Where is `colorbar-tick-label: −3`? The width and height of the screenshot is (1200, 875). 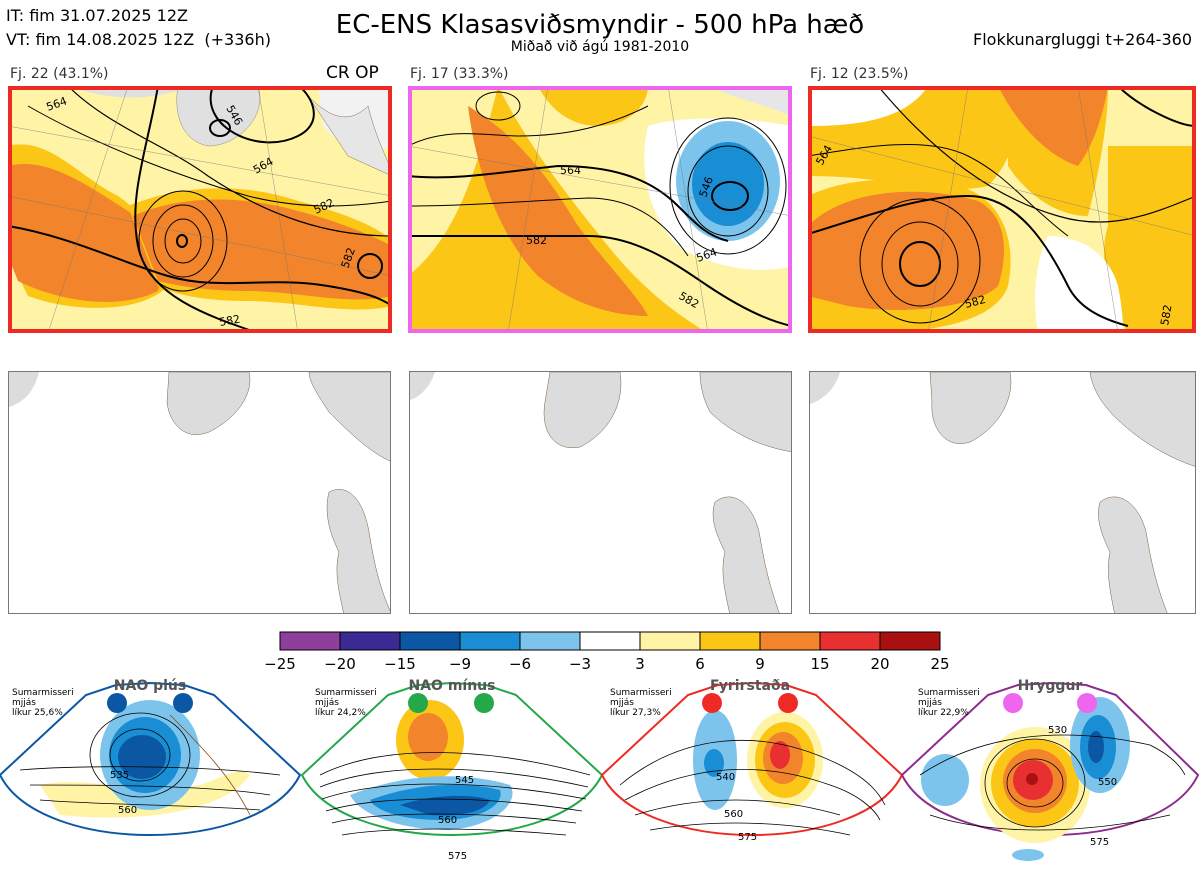 colorbar-tick-label: −3 is located at coordinates (580, 664).